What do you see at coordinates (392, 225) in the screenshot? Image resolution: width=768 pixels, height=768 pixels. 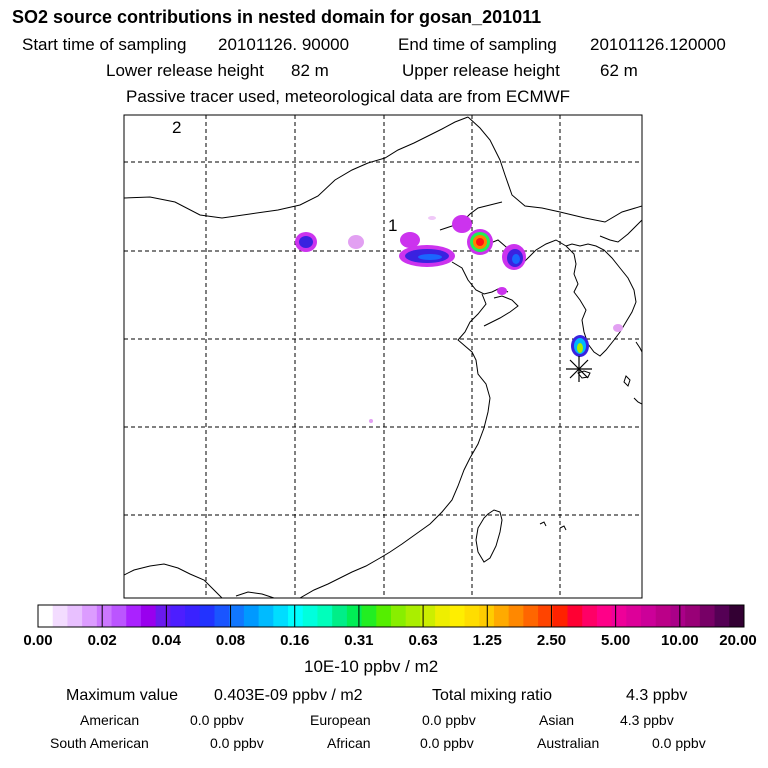 I see `source-label: 1` at bounding box center [392, 225].